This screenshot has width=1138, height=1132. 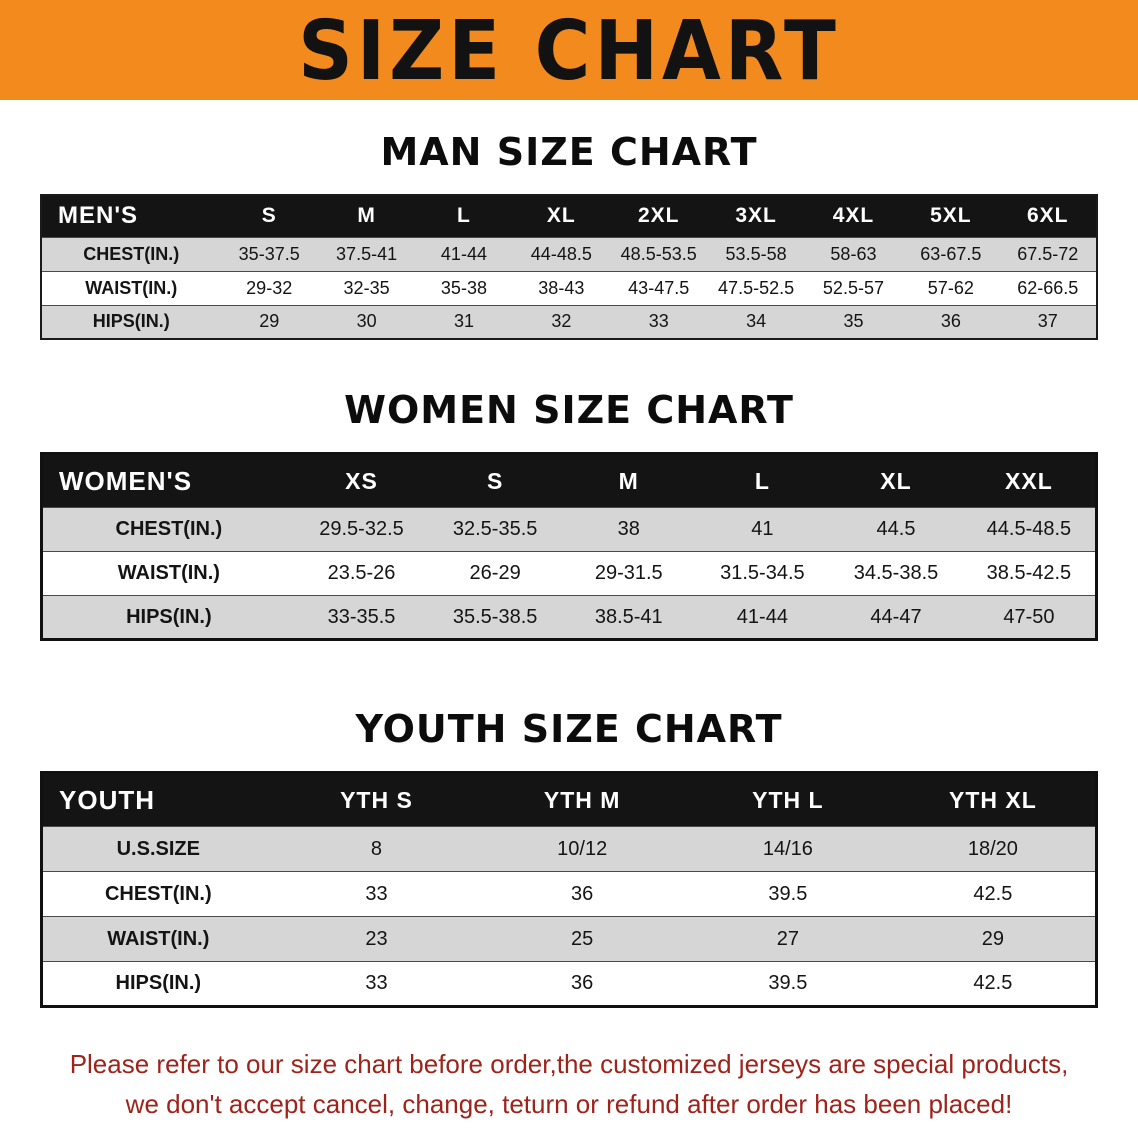 What do you see at coordinates (366, 287) in the screenshot?
I see `size-value-cell: 32-35` at bounding box center [366, 287].